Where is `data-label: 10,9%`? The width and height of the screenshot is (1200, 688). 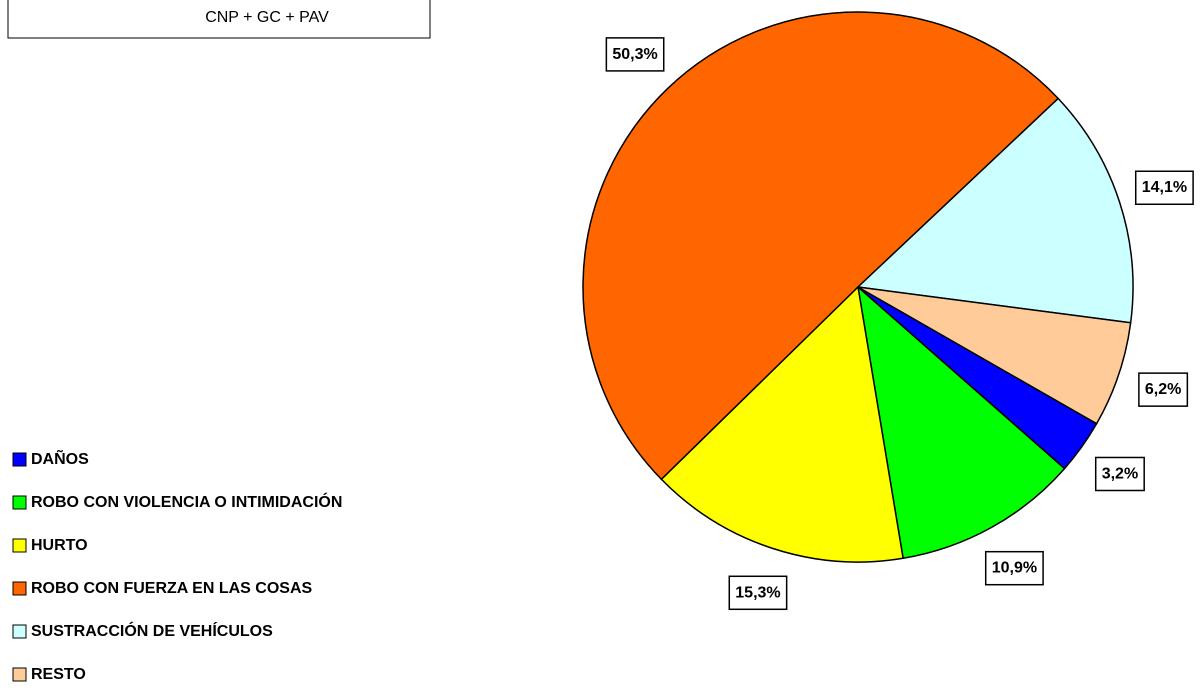
data-label: 10,9% is located at coordinates (1014, 568).